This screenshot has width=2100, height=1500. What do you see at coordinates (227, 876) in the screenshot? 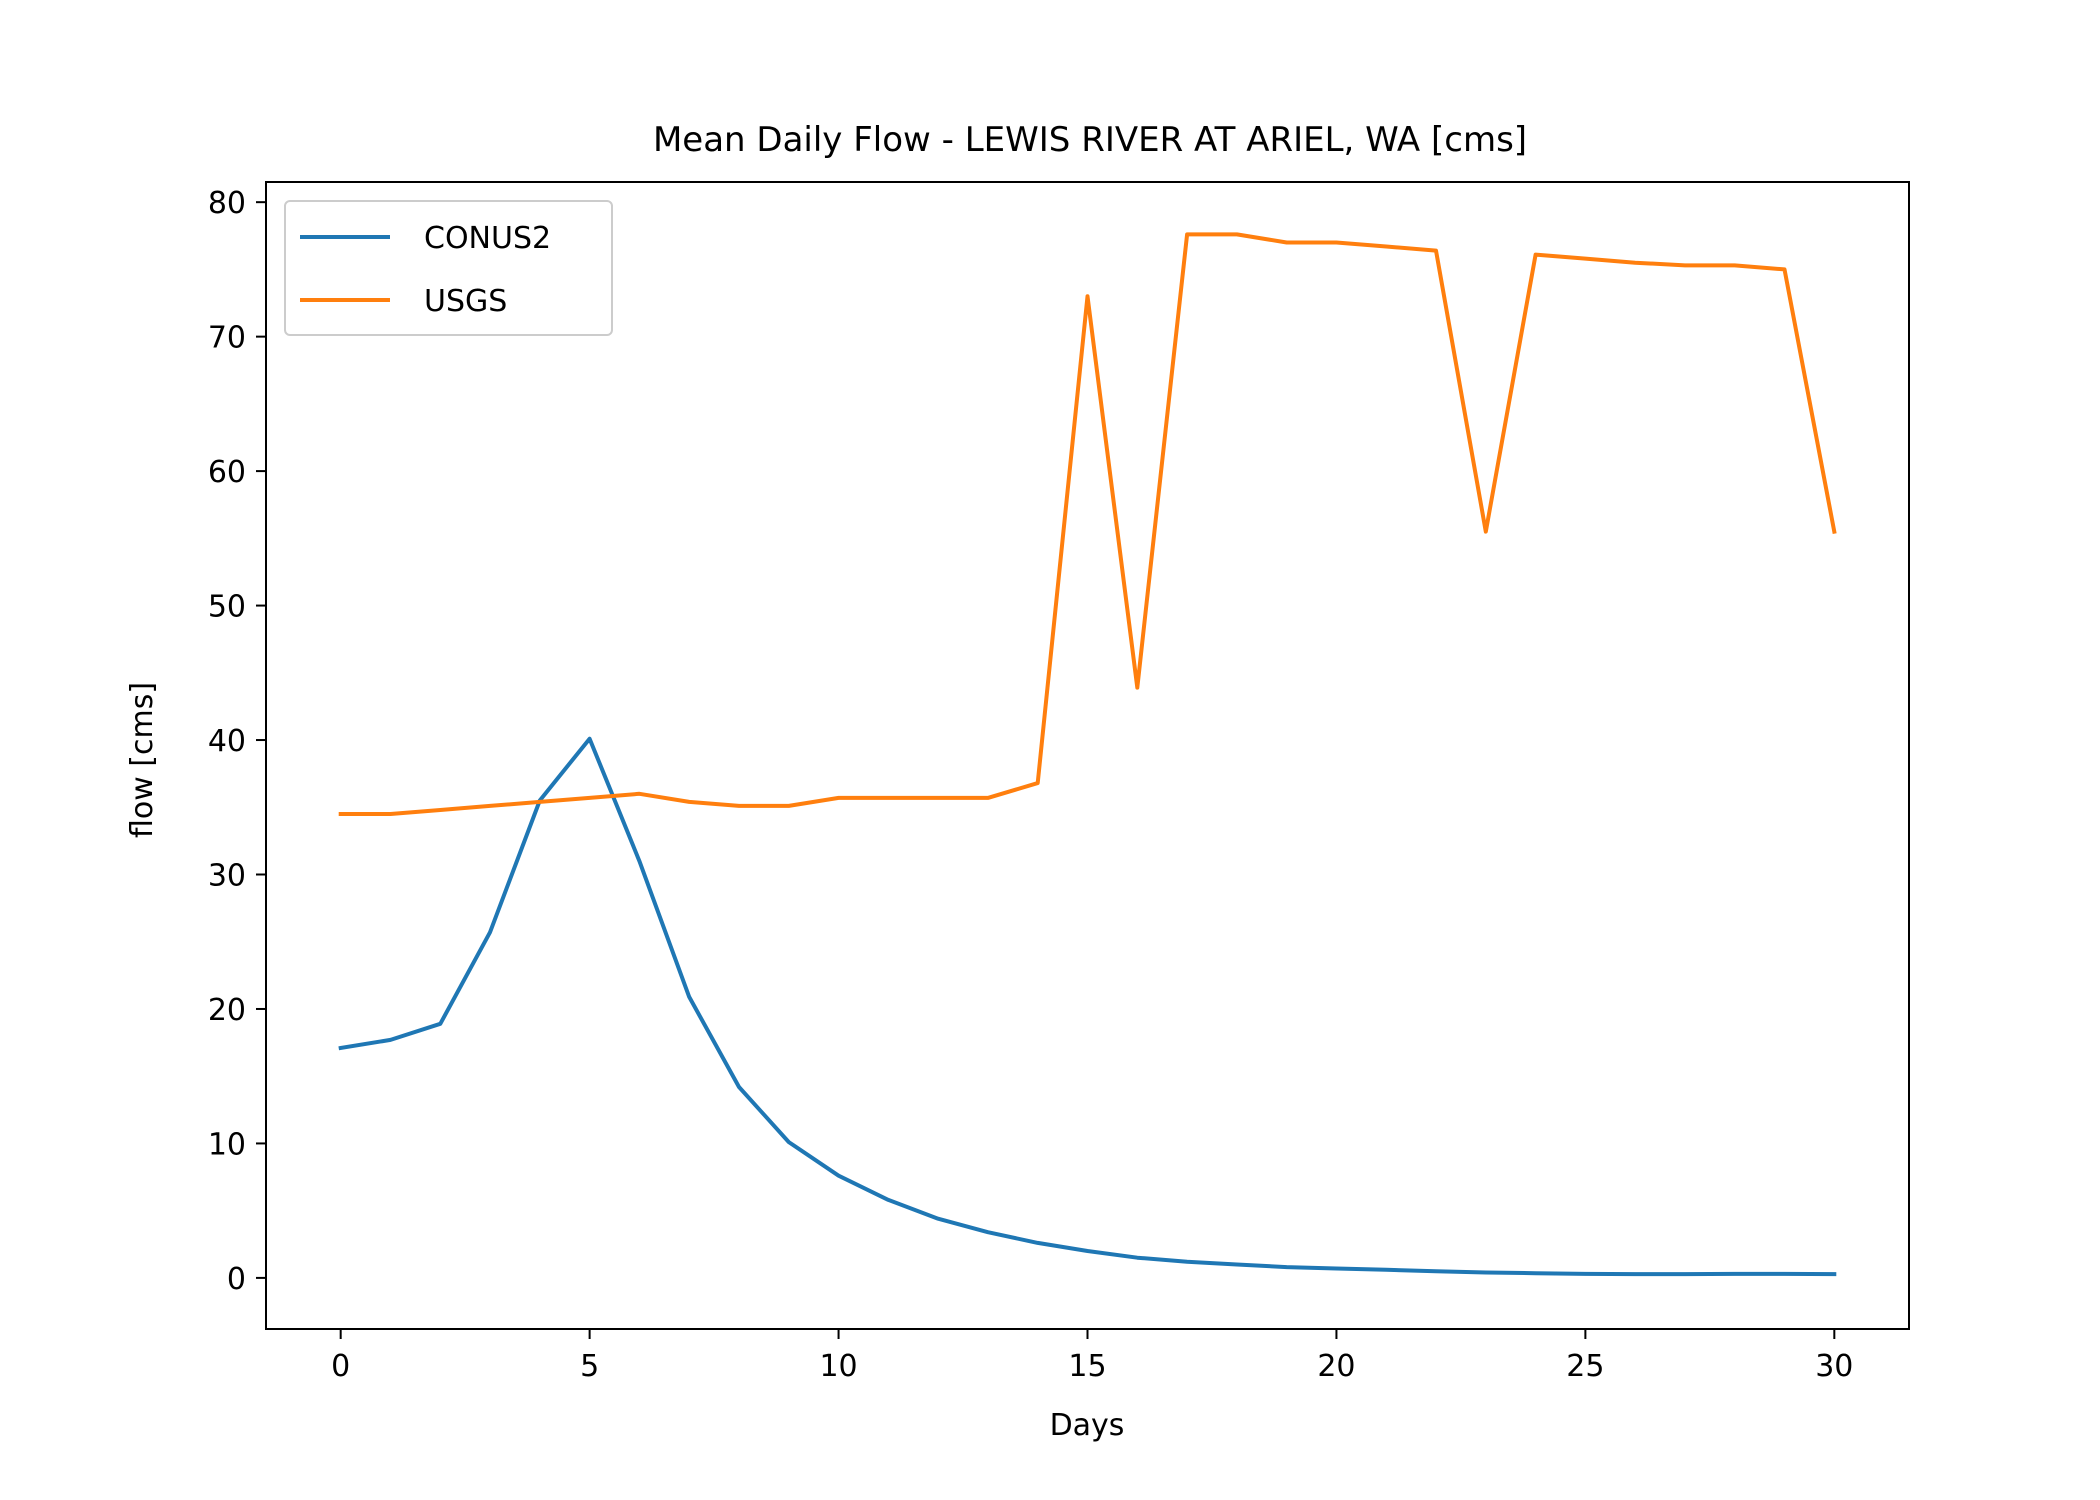
I see `y-tick-label: 30` at bounding box center [227, 876].